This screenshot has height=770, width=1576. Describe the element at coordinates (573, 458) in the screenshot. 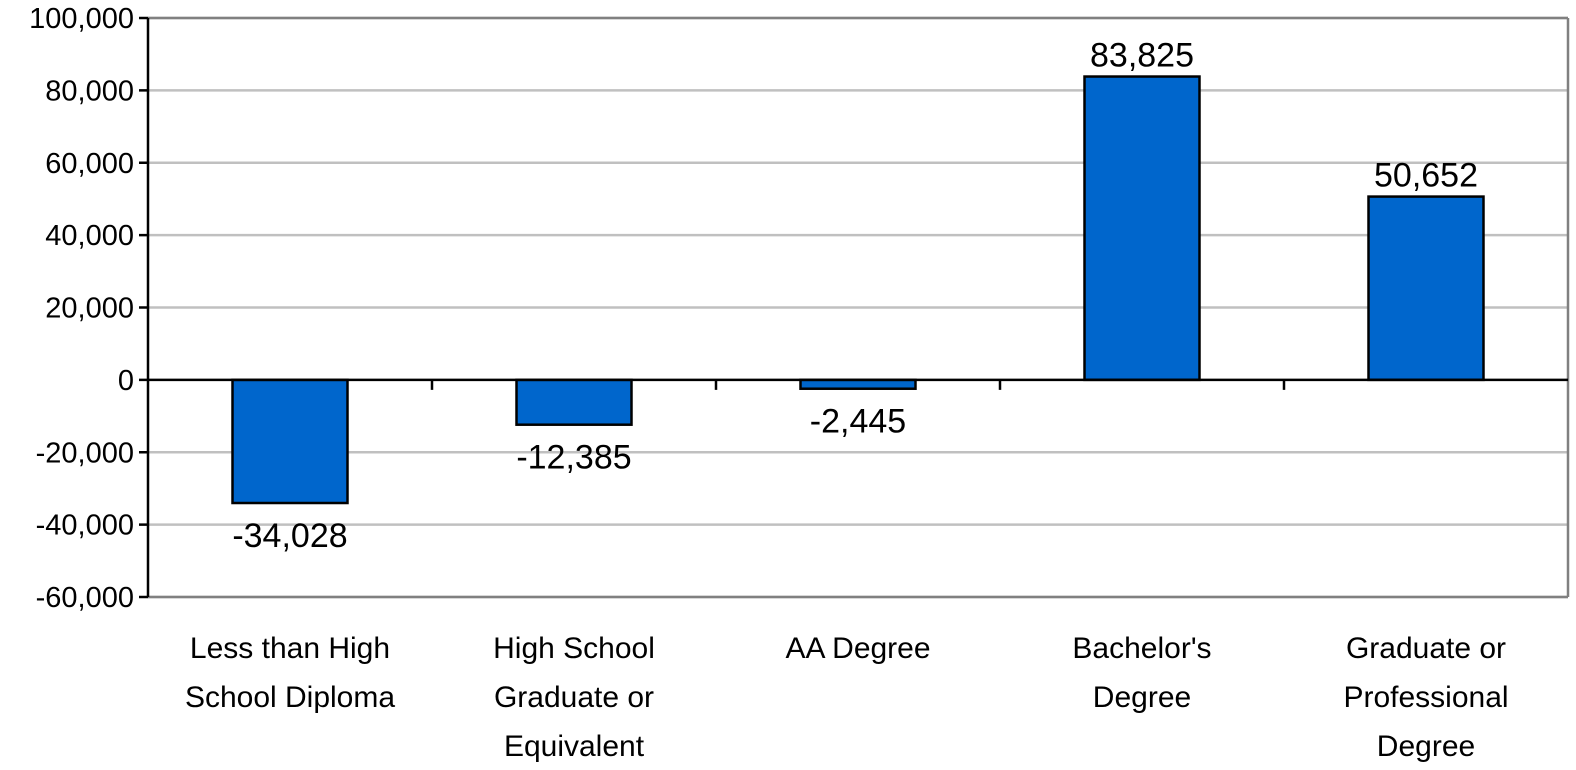

I see `data-label: -12,385` at that location.